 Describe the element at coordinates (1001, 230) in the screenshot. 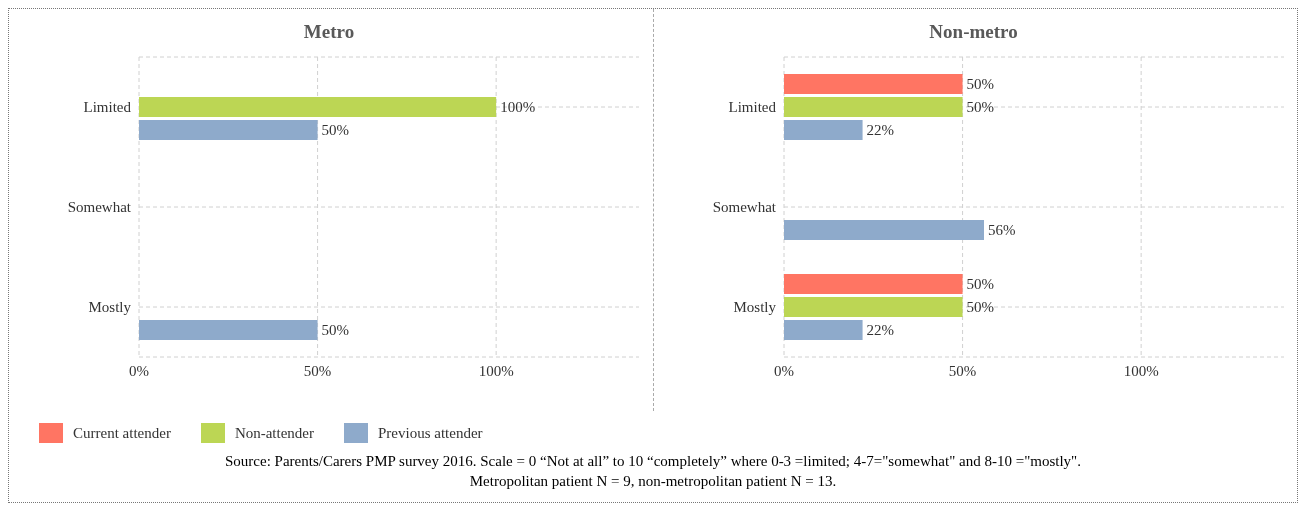

I see `data-label: 56%` at that location.